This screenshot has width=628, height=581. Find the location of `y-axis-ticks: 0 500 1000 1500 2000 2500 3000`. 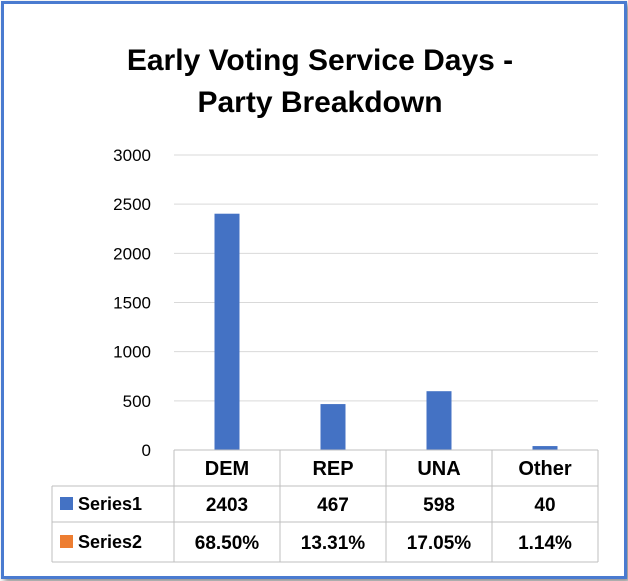

y-axis-ticks: 0 500 1000 1500 2000 2500 3000 is located at coordinates (132, 303).